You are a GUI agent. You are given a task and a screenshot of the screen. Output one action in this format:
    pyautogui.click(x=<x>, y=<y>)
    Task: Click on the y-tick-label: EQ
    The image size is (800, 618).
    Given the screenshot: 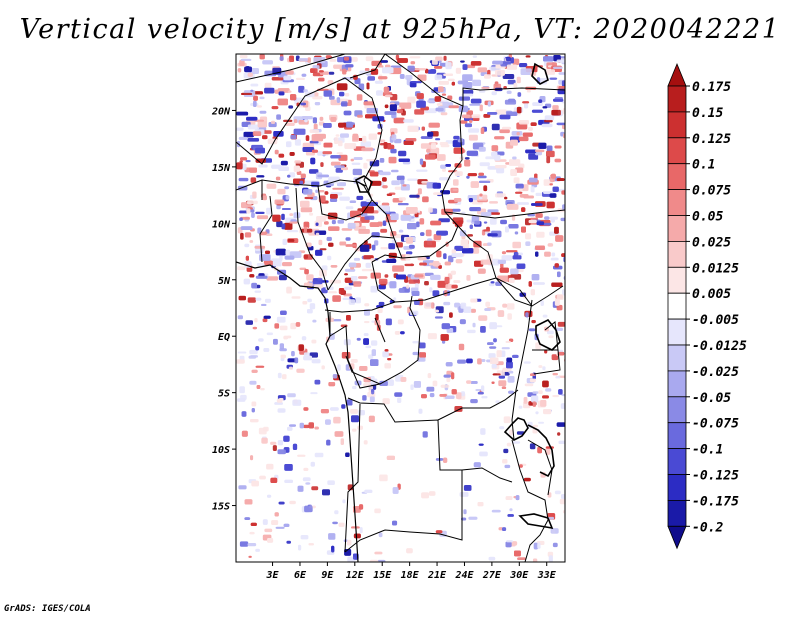 What is the action you would take?
    pyautogui.click(x=224, y=337)
    